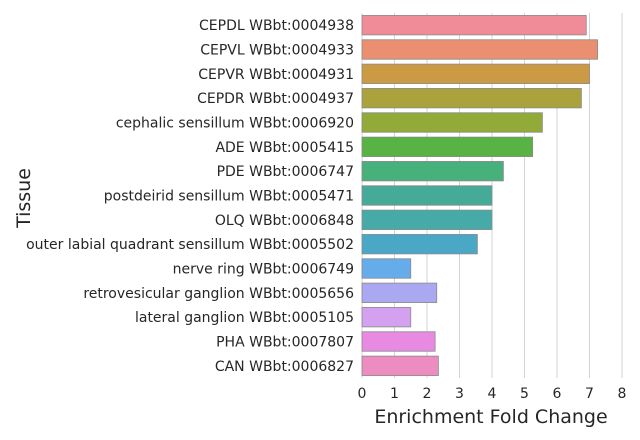 This screenshot has height=440, width=640. I want to click on category-label: retrovesicular ganglion WBbt:0005656, so click(218, 294).